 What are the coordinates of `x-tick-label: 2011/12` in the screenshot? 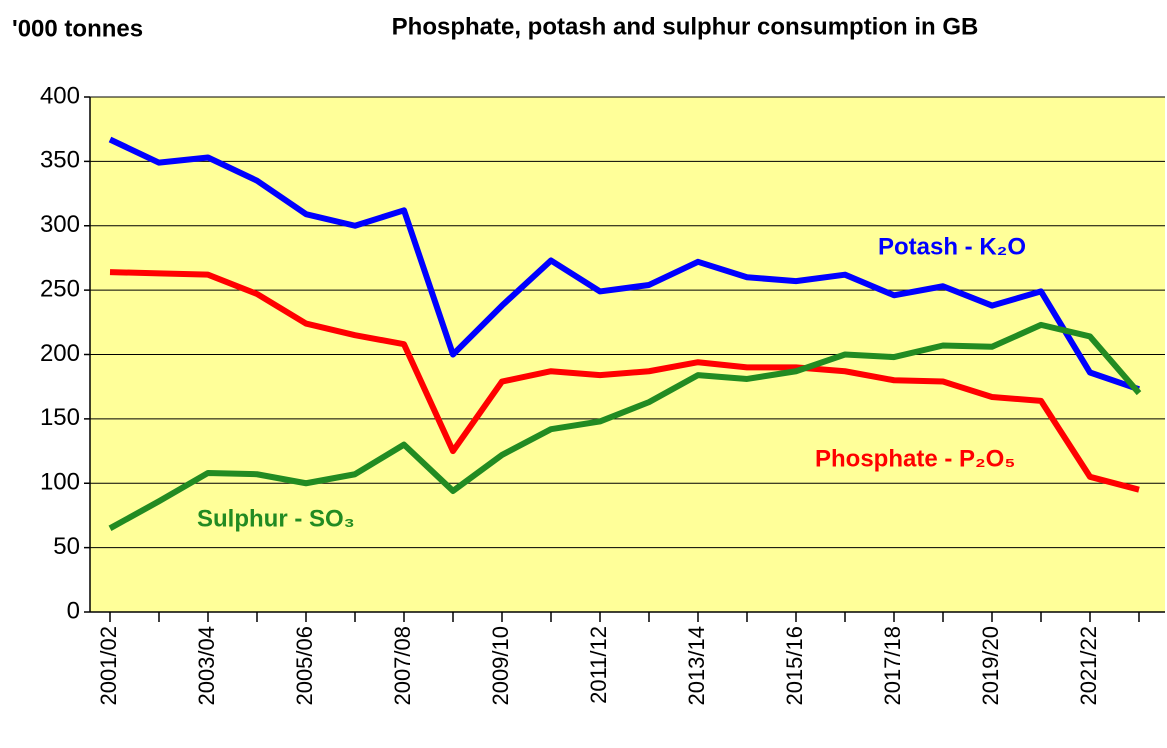 It's located at (598, 665).